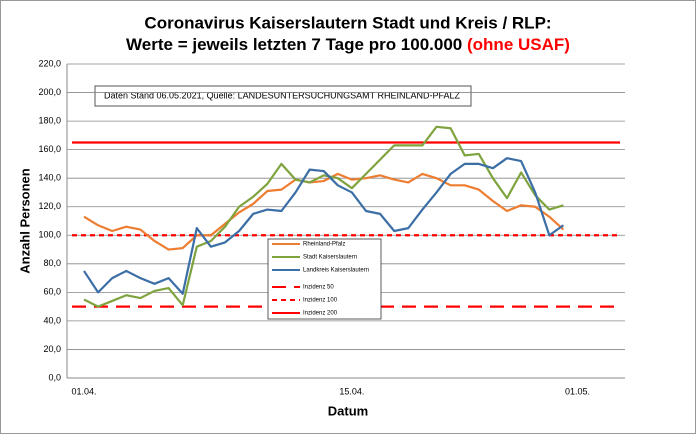  I want to click on annotation-box, so click(283, 96).